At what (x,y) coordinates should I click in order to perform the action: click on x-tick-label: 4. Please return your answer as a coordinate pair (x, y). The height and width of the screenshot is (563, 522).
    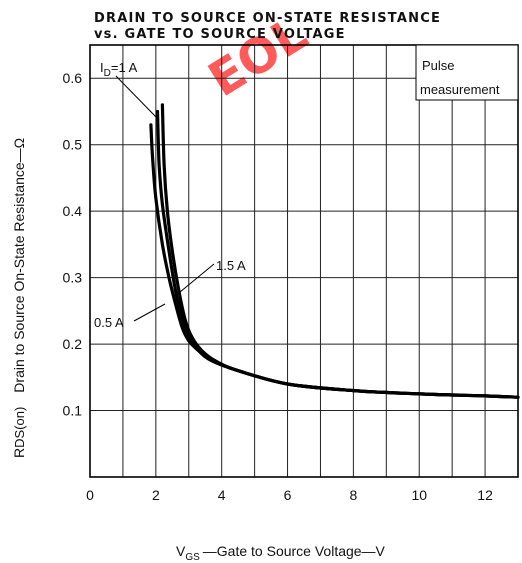
    Looking at the image, I should click on (222, 495).